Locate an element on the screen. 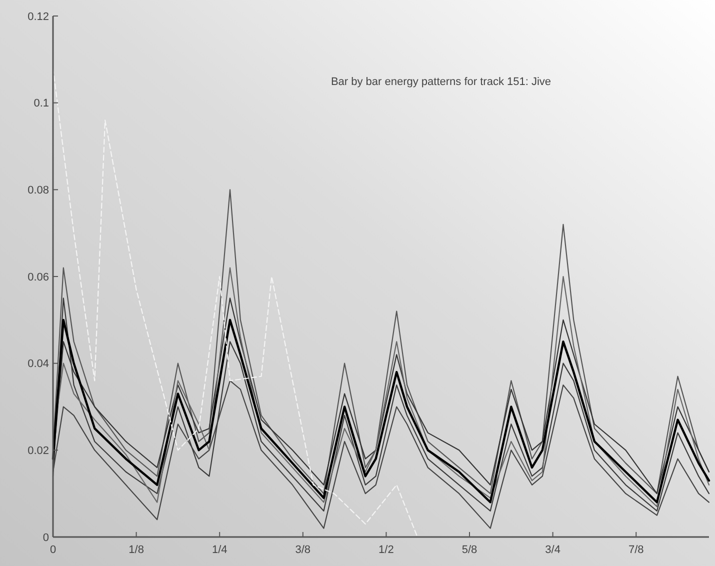  y-tick-label: 0.06 is located at coordinates (38, 277).